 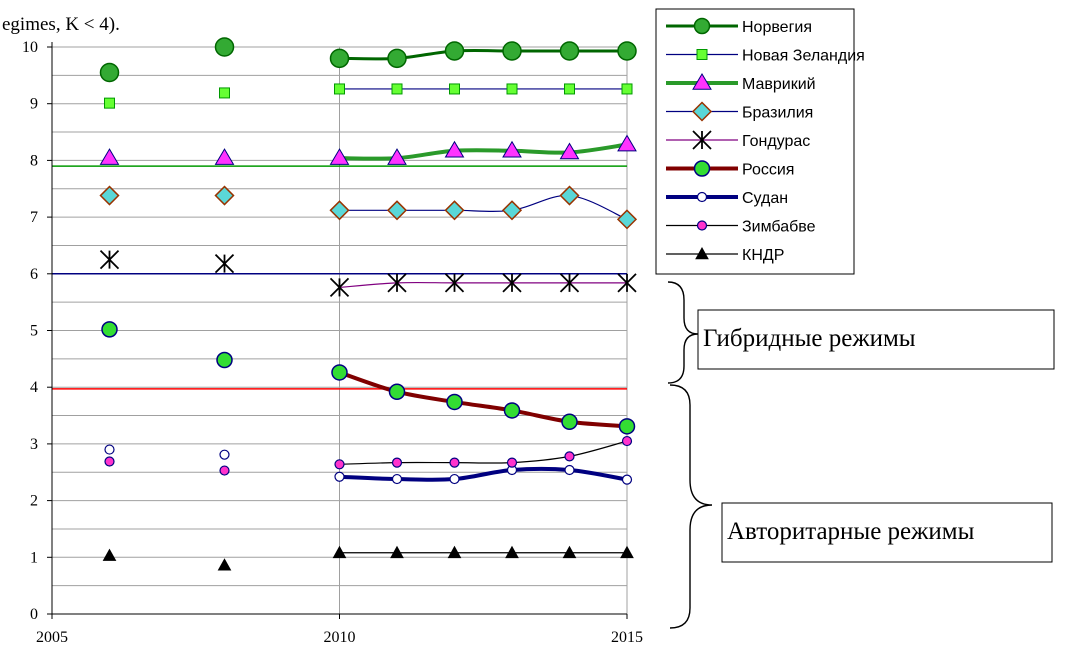 I want to click on series-Бразилия, so click(x=368, y=207).